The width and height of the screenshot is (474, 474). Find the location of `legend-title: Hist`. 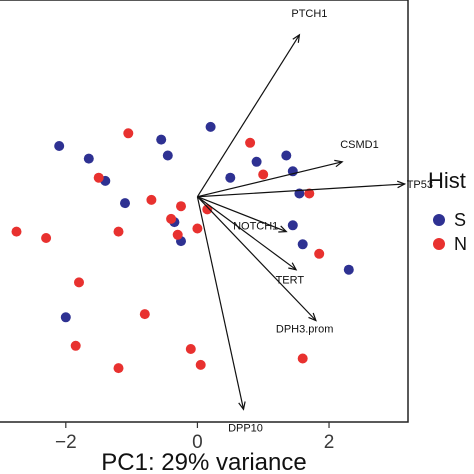

legend-title: Hist is located at coordinates (447, 180).